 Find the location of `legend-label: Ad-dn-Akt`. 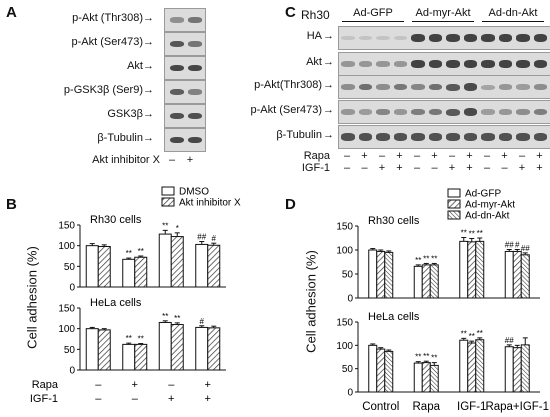

legend-label: Ad-dn-Akt is located at coordinates (487, 216).